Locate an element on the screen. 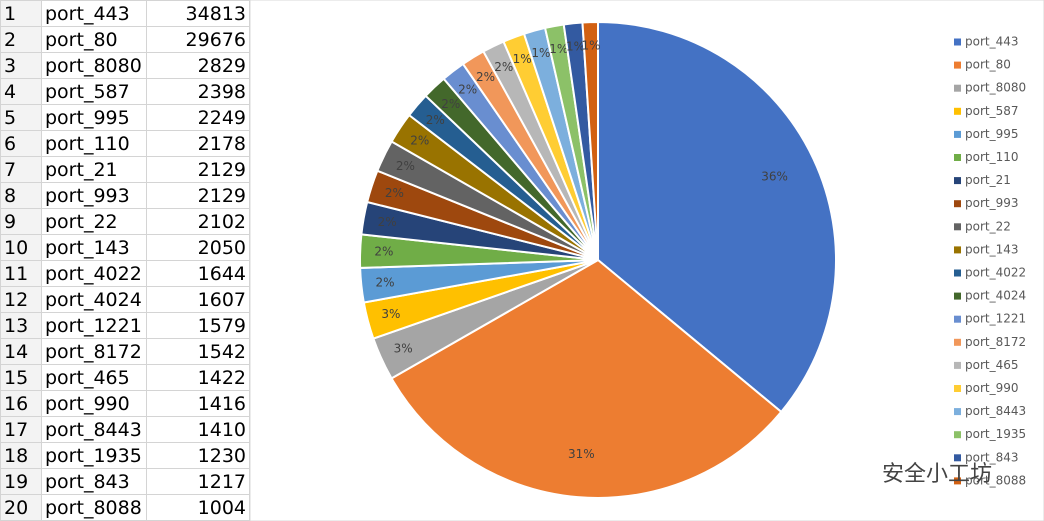  cell: 1579 is located at coordinates (198, 325).